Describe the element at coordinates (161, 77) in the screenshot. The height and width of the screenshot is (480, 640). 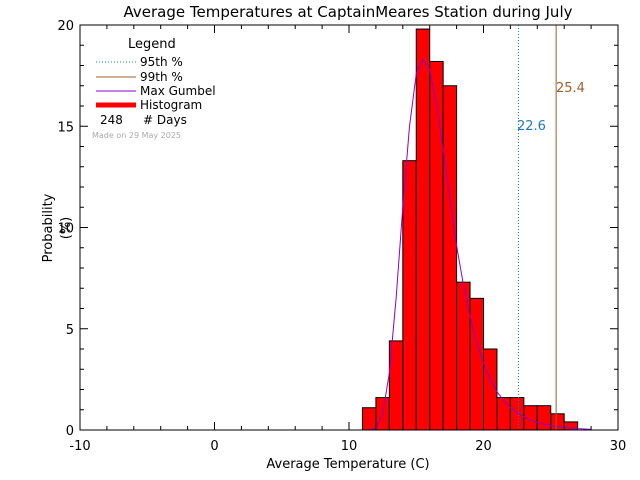
I see `legend-label-99th: 99th %` at that location.